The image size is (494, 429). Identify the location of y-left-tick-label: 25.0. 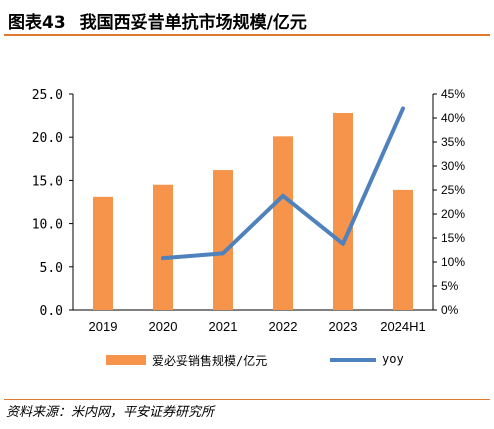
(47, 95).